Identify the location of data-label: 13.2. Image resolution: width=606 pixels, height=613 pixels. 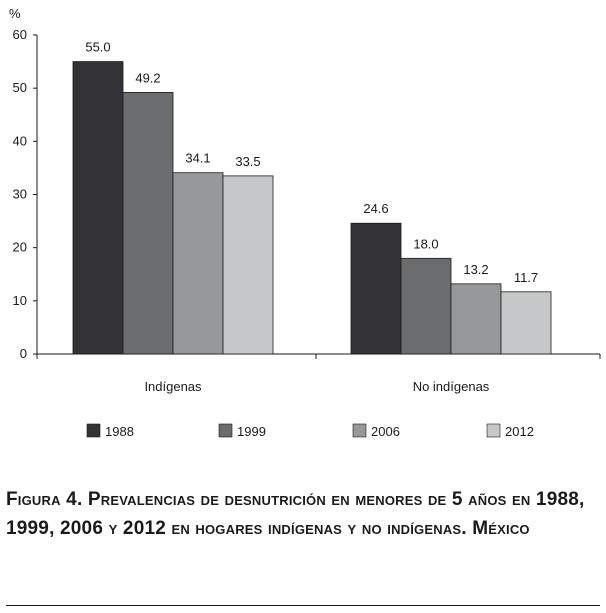
(475, 269).